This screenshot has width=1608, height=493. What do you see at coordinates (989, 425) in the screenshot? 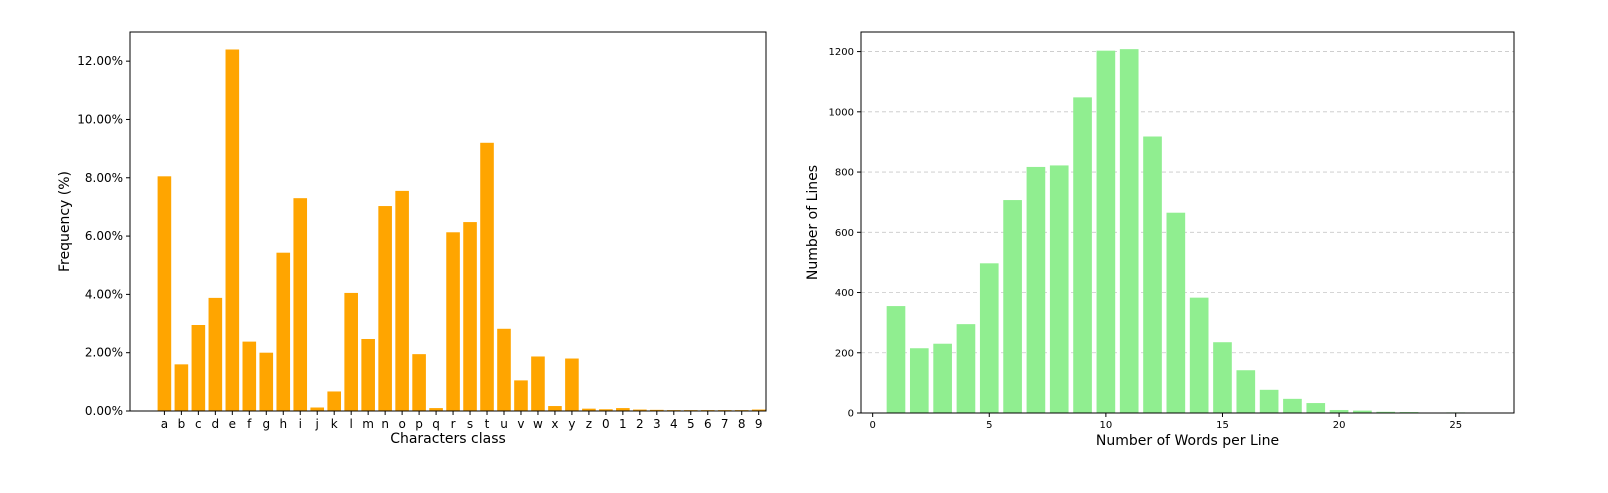
I see `words-x-tick-label: 5` at bounding box center [989, 425].